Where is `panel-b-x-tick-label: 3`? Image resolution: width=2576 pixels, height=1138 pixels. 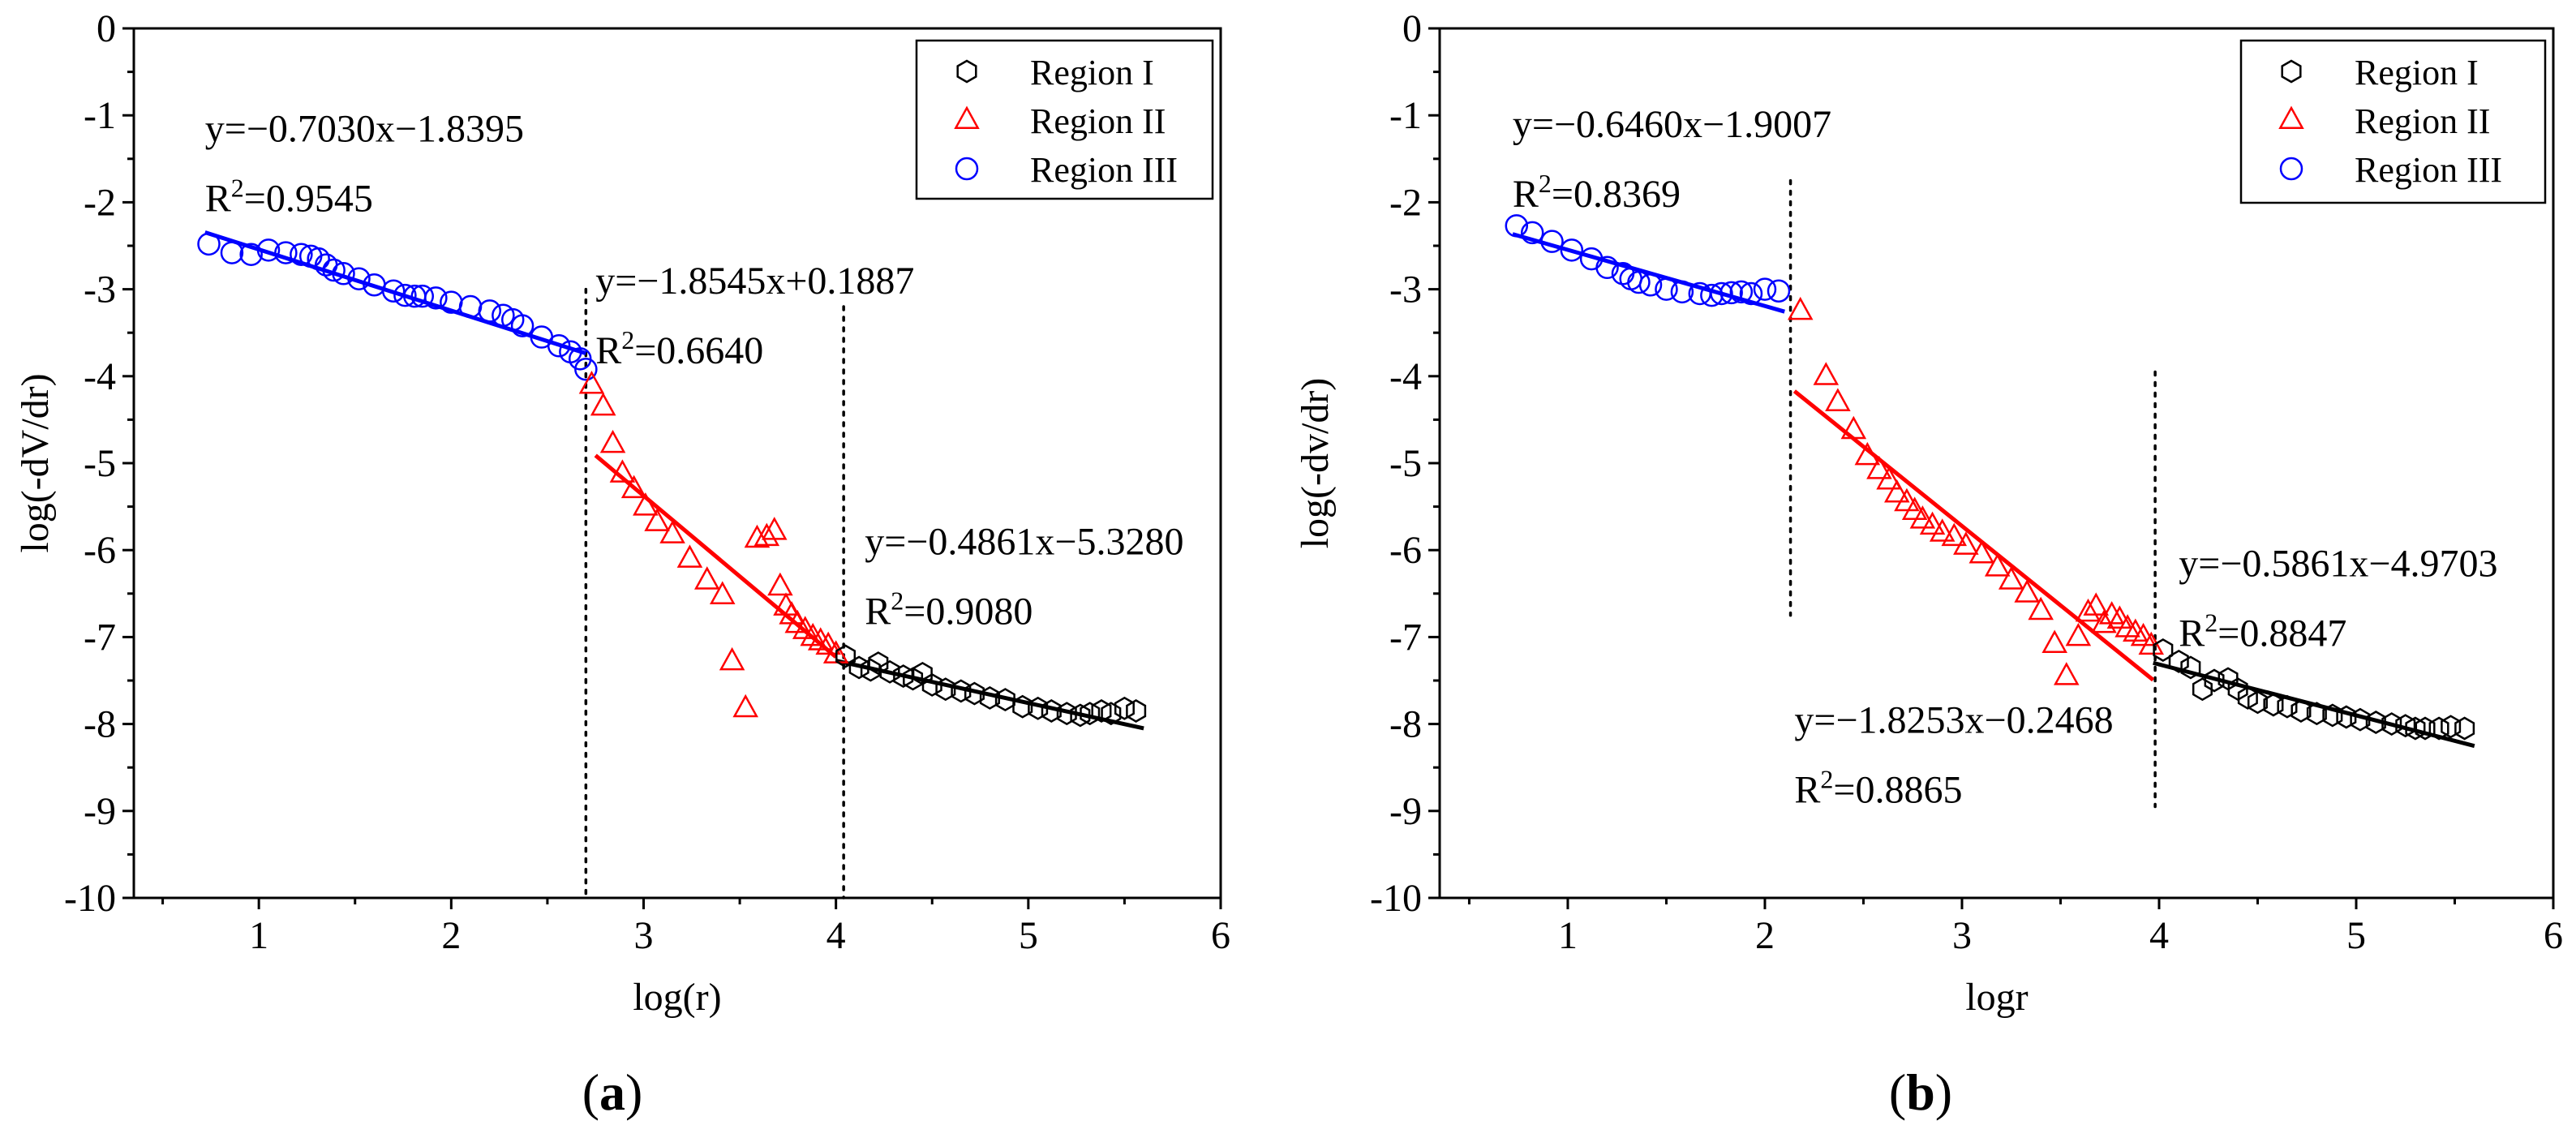 panel-b-x-tick-label: 3 is located at coordinates (1962, 935).